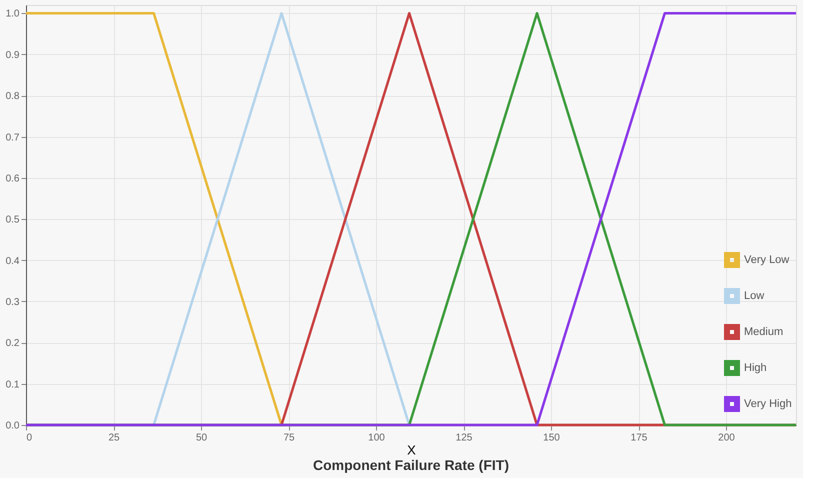 The image size is (814, 487). I want to click on legend-label: Medium, so click(764, 332).